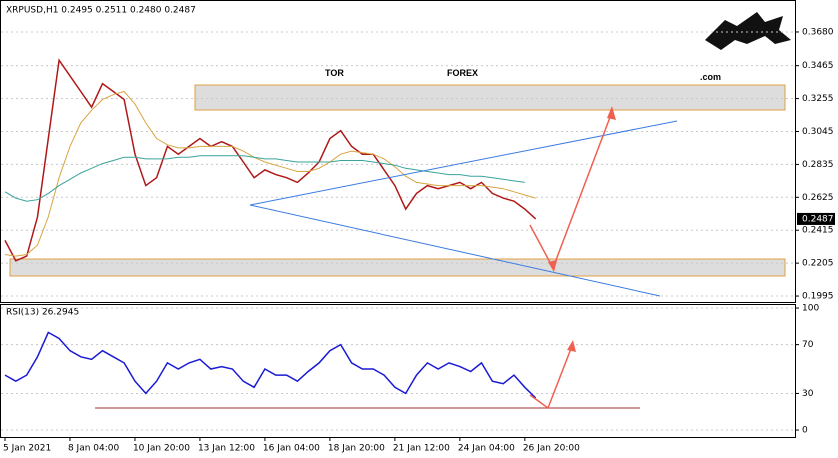  Describe the element at coordinates (818, 297) in the screenshot. I see `y-tick-label: 0.1995` at that location.